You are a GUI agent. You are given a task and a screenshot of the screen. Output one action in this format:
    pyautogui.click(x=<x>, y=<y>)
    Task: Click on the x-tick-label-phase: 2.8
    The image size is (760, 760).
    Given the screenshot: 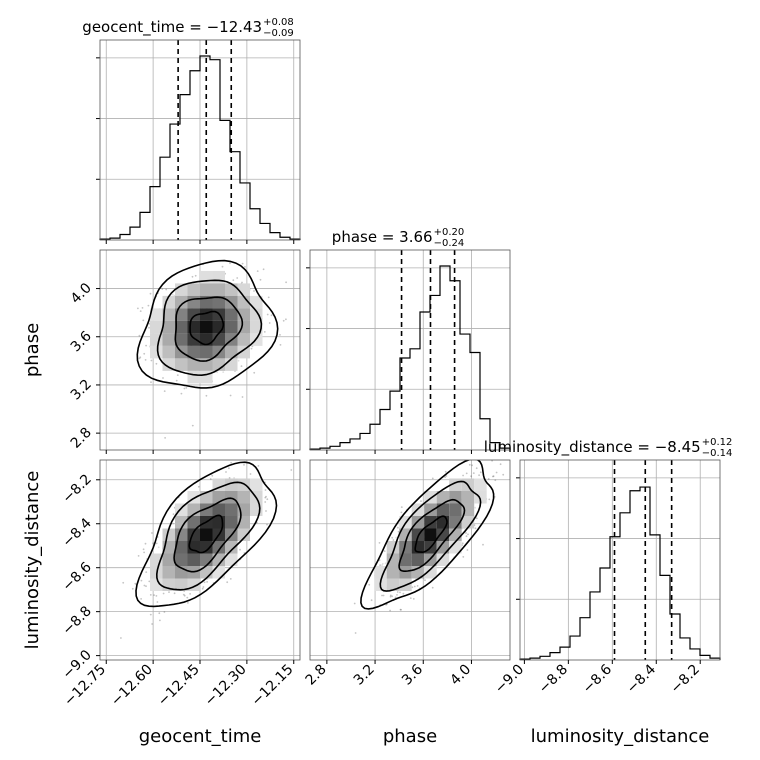 What is the action you would take?
    pyautogui.click(x=316, y=675)
    